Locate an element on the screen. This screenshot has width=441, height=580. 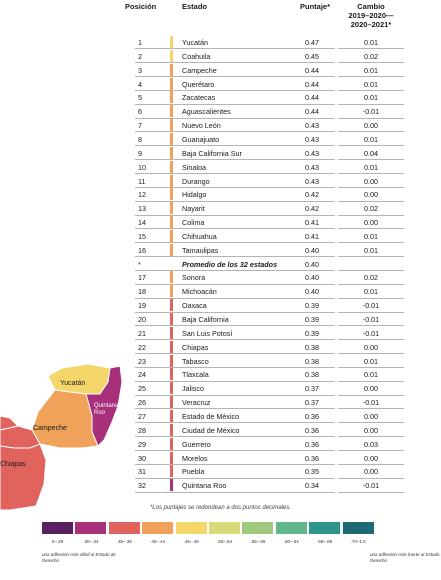
state-cell: Chihuahua is located at coordinates (199, 236).